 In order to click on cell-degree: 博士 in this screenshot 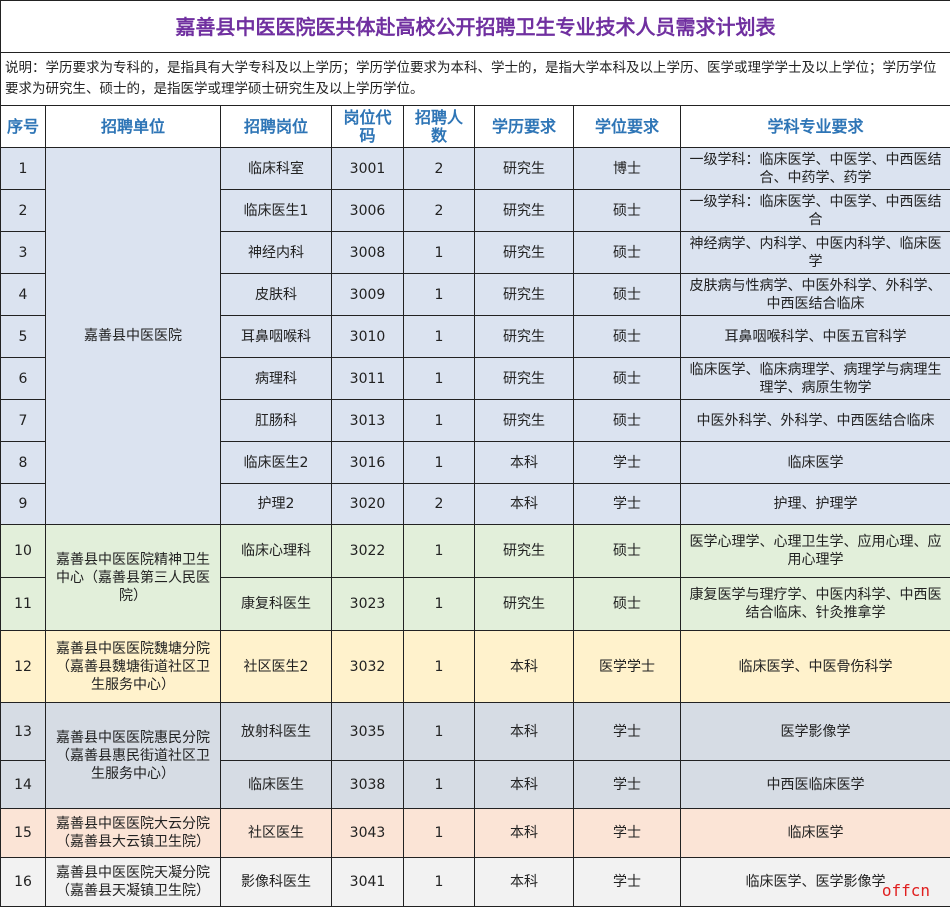, I will do `click(627, 169)`.